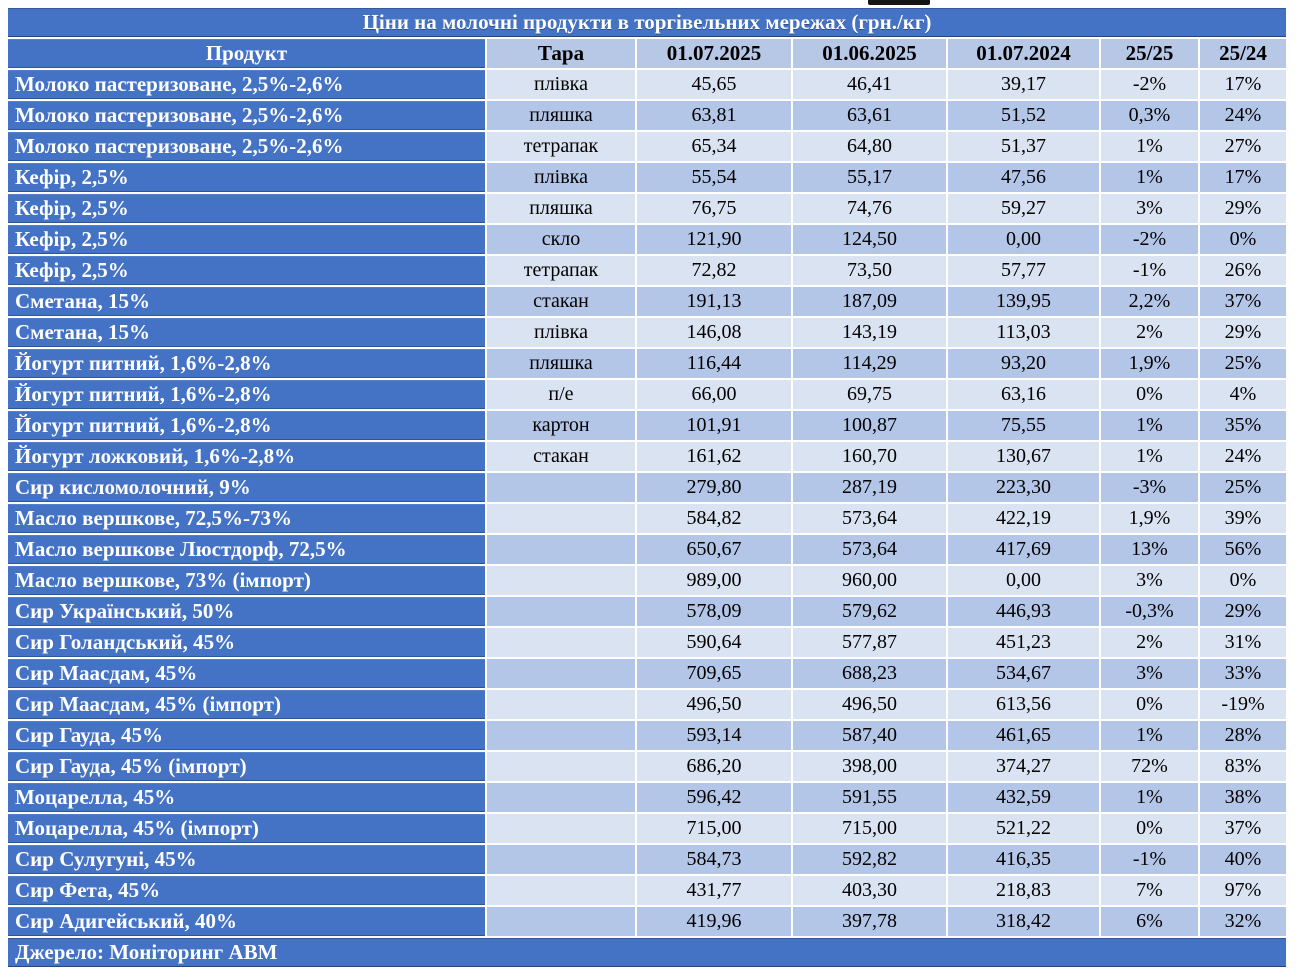  What do you see at coordinates (869, 115) in the screenshot?
I see `price-cell: 63,61` at bounding box center [869, 115].